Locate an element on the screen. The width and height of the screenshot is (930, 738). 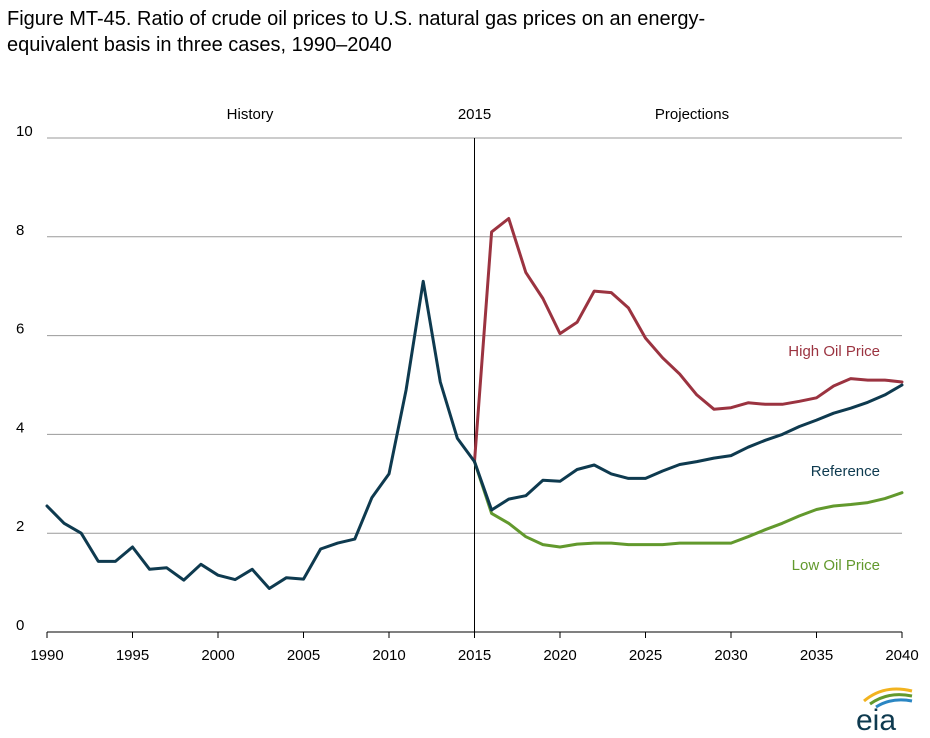
x-tick-label-2005: 2005 is located at coordinates (303, 655).